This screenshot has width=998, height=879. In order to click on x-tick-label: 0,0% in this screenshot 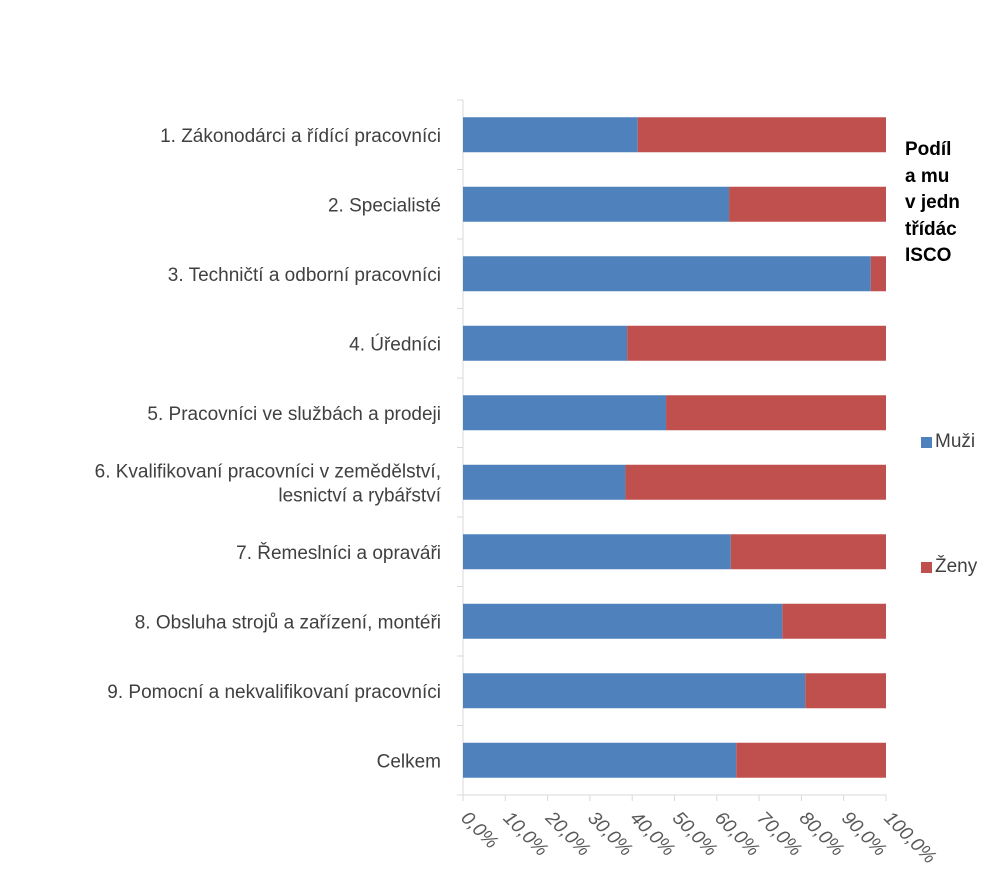, I will do `click(479, 831)`.